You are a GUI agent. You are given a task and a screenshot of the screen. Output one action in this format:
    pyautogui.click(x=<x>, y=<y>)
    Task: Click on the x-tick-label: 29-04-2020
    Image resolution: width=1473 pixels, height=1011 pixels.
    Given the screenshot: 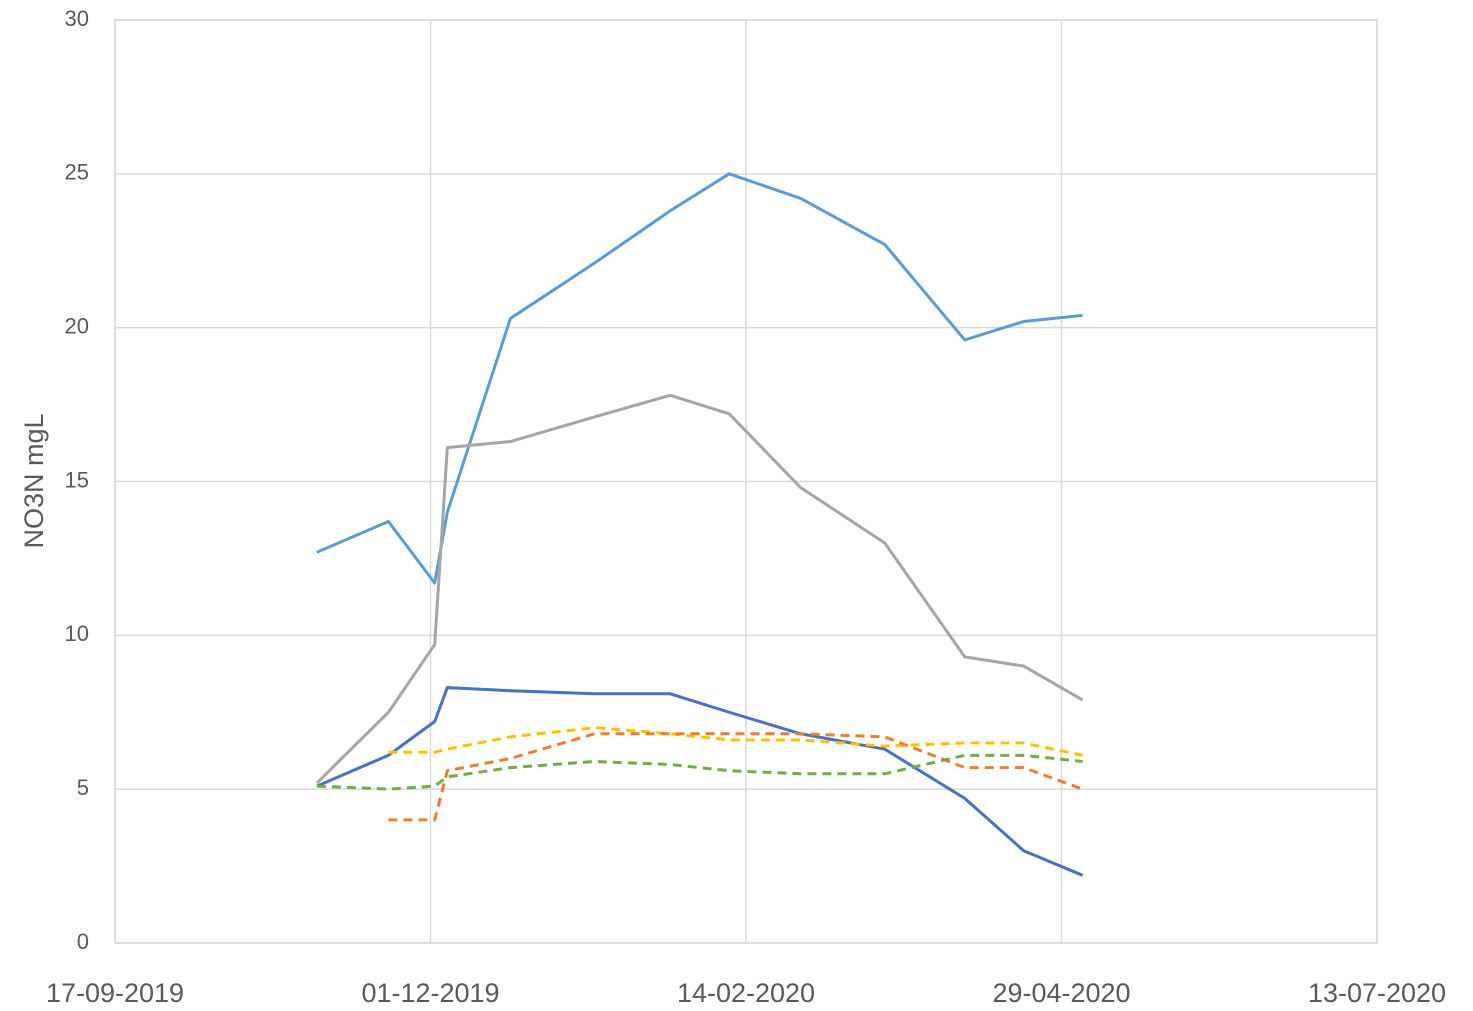 What is the action you would take?
    pyautogui.click(x=1061, y=993)
    